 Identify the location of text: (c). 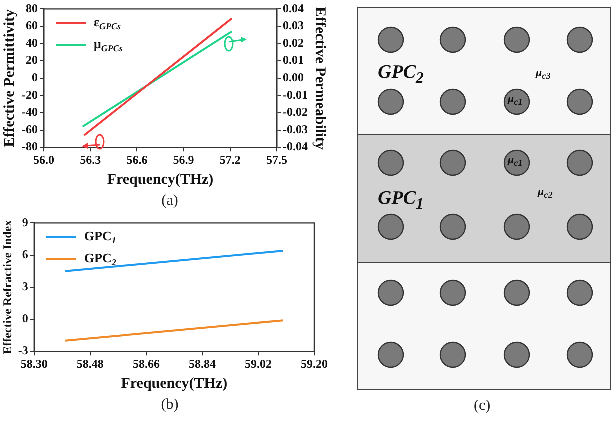
(482, 406).